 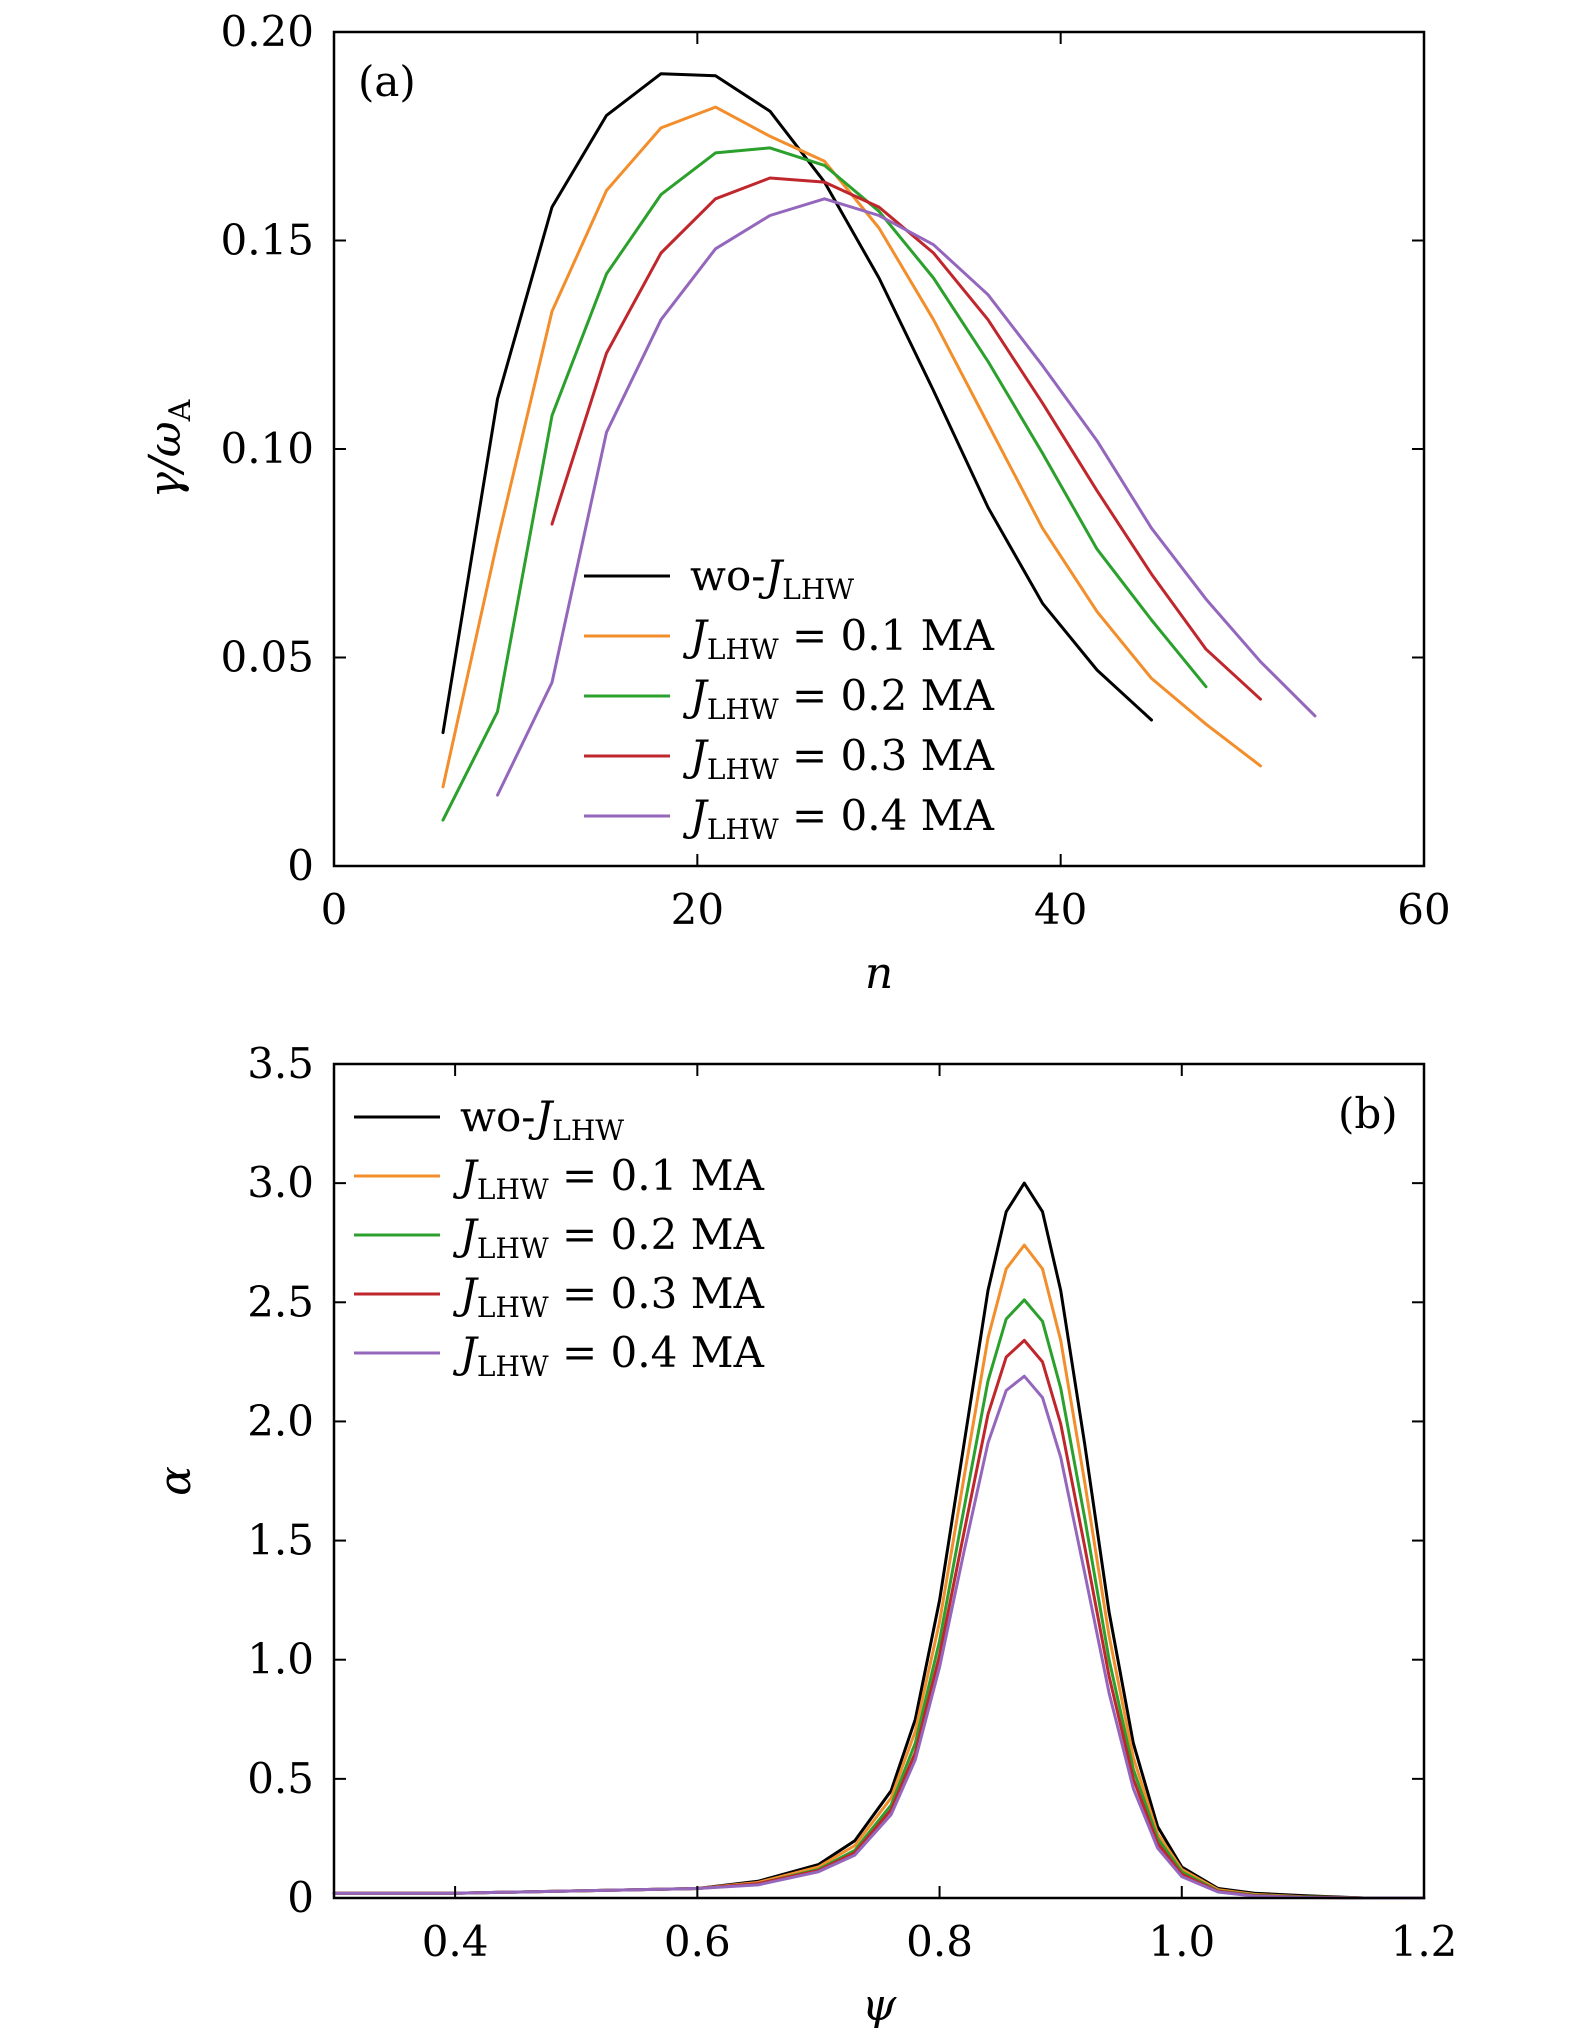 I want to click on y-tick-label: 0.05, so click(x=267, y=657).